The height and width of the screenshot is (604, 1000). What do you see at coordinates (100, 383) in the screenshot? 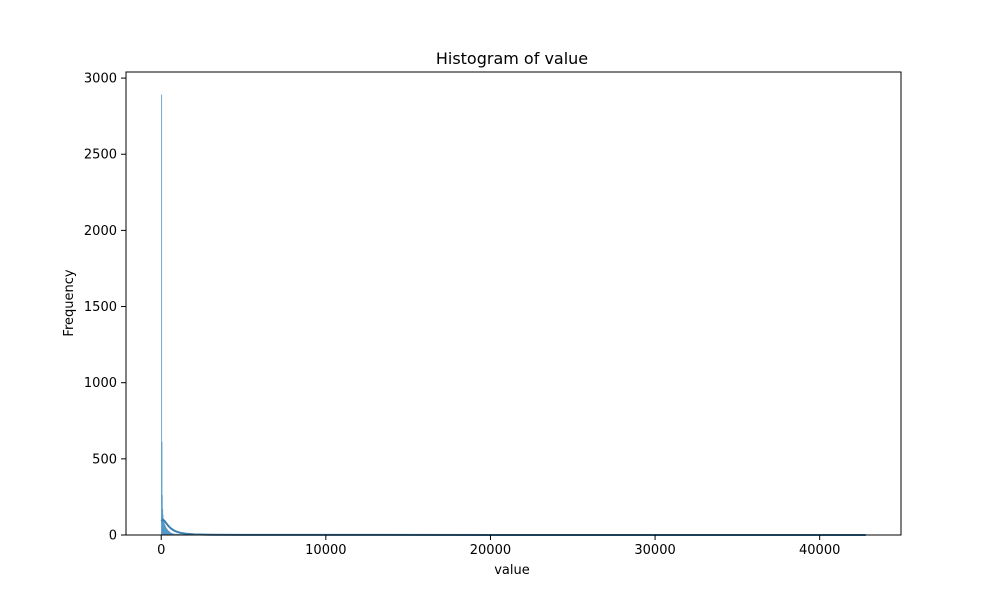
I see `y-tick-label: 1000` at bounding box center [100, 383].